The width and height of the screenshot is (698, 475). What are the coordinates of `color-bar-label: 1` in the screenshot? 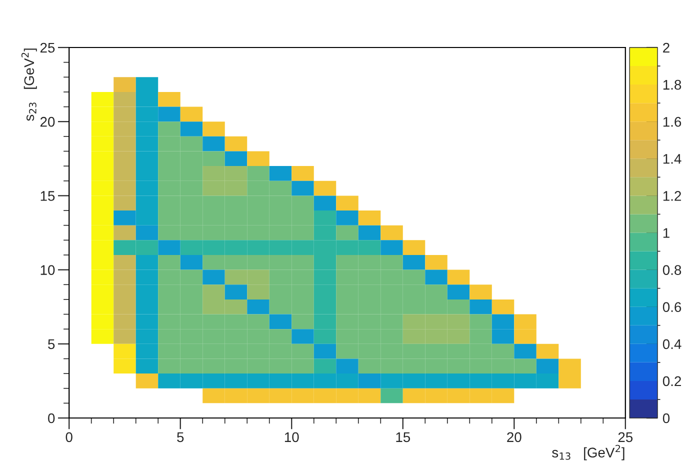 It's located at (666, 233).